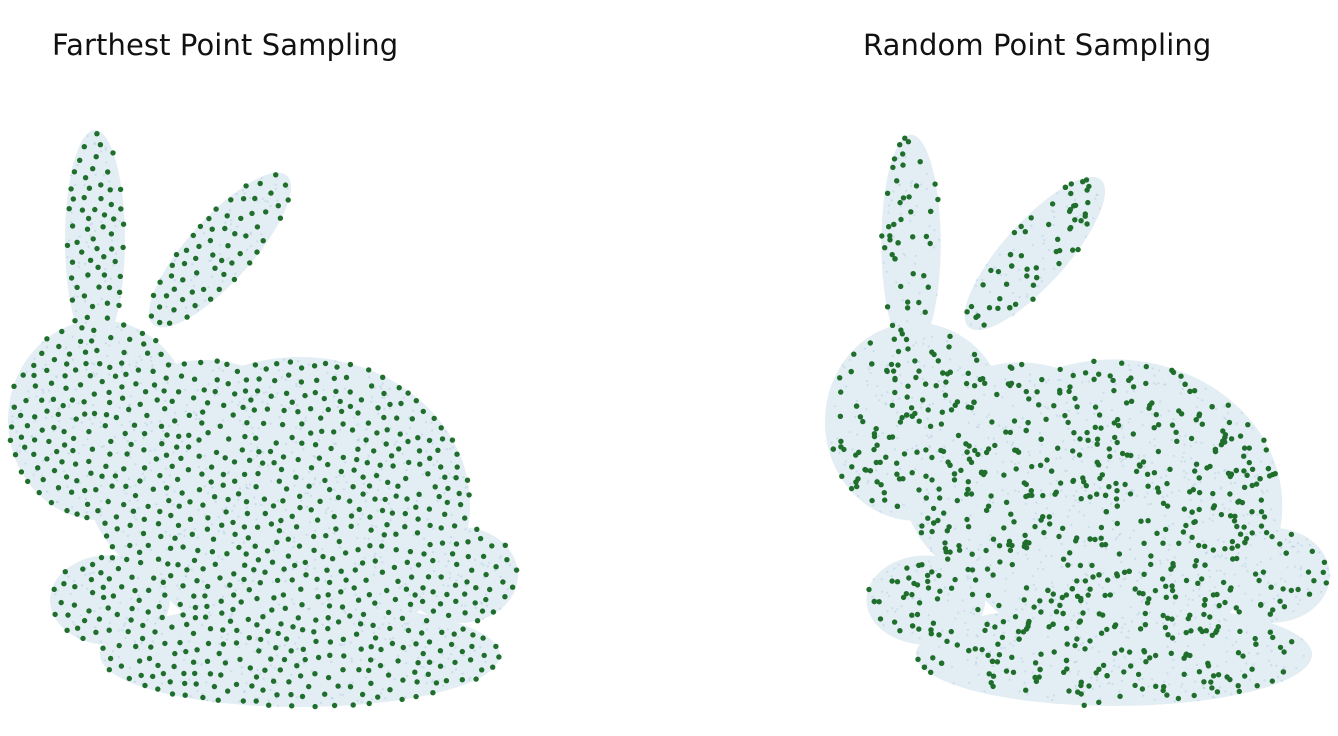 The width and height of the screenshot is (1338, 736). What do you see at coordinates (1037, 45) in the screenshot?
I see `panel-title: Random Point Sampling` at bounding box center [1037, 45].